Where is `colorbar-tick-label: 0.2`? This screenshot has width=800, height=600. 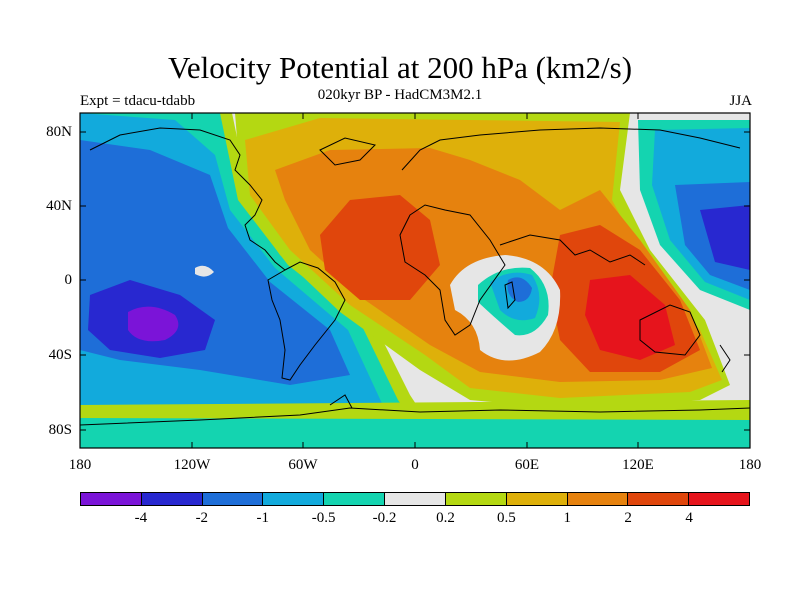
colorbar-tick-label: 0.2 is located at coordinates (445, 518).